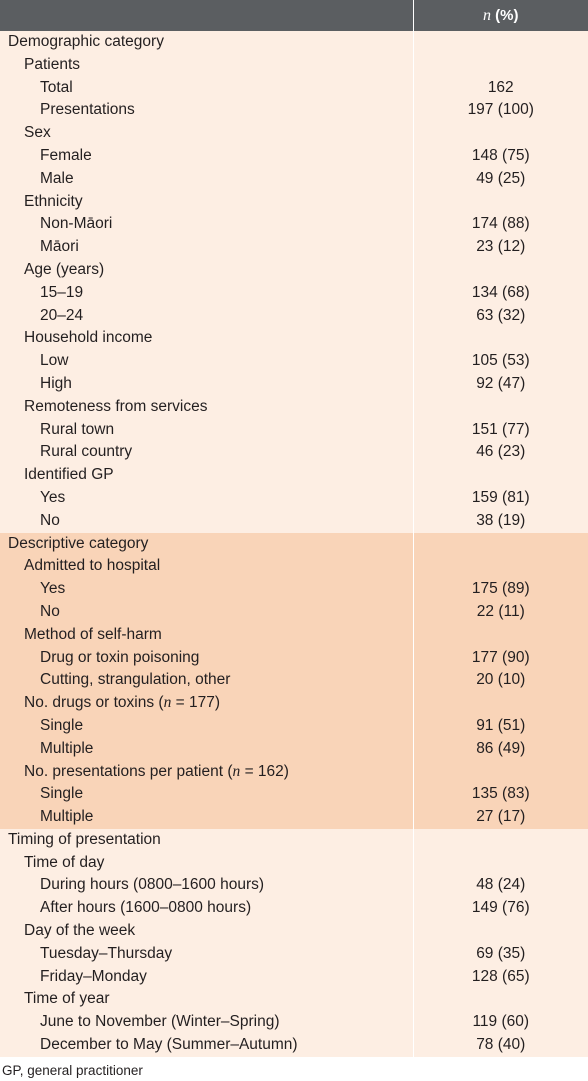  Describe the element at coordinates (146, 908) in the screenshot. I see `row-label-text: After hours (1600–0800 hours)` at that location.